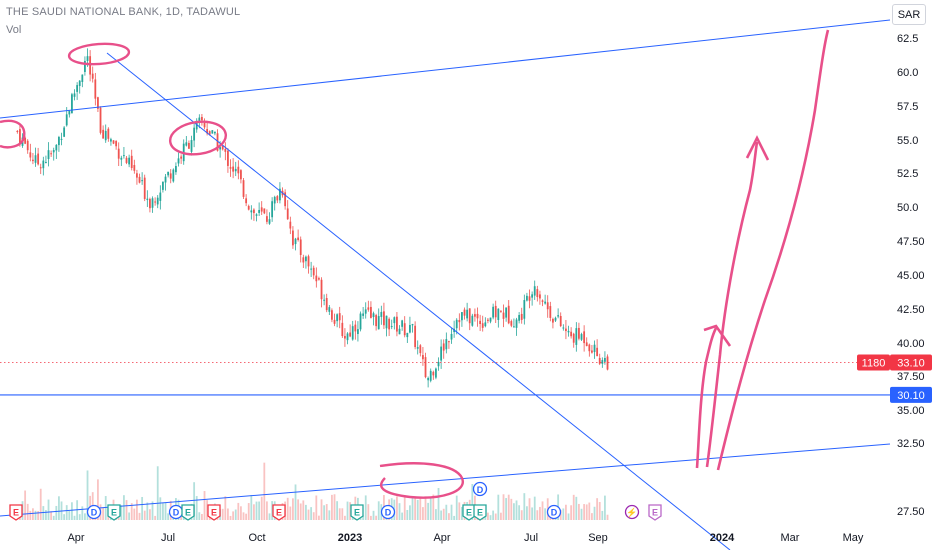  Describe the element at coordinates (907, 208) in the screenshot. I see `price-tick-label: 50.0` at that location.